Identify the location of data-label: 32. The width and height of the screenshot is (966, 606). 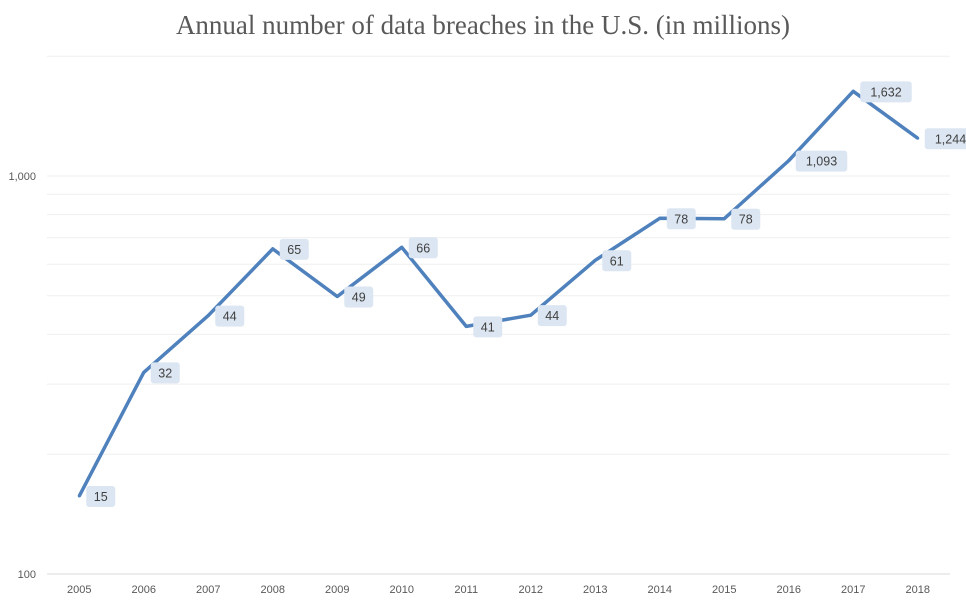
(165, 373).